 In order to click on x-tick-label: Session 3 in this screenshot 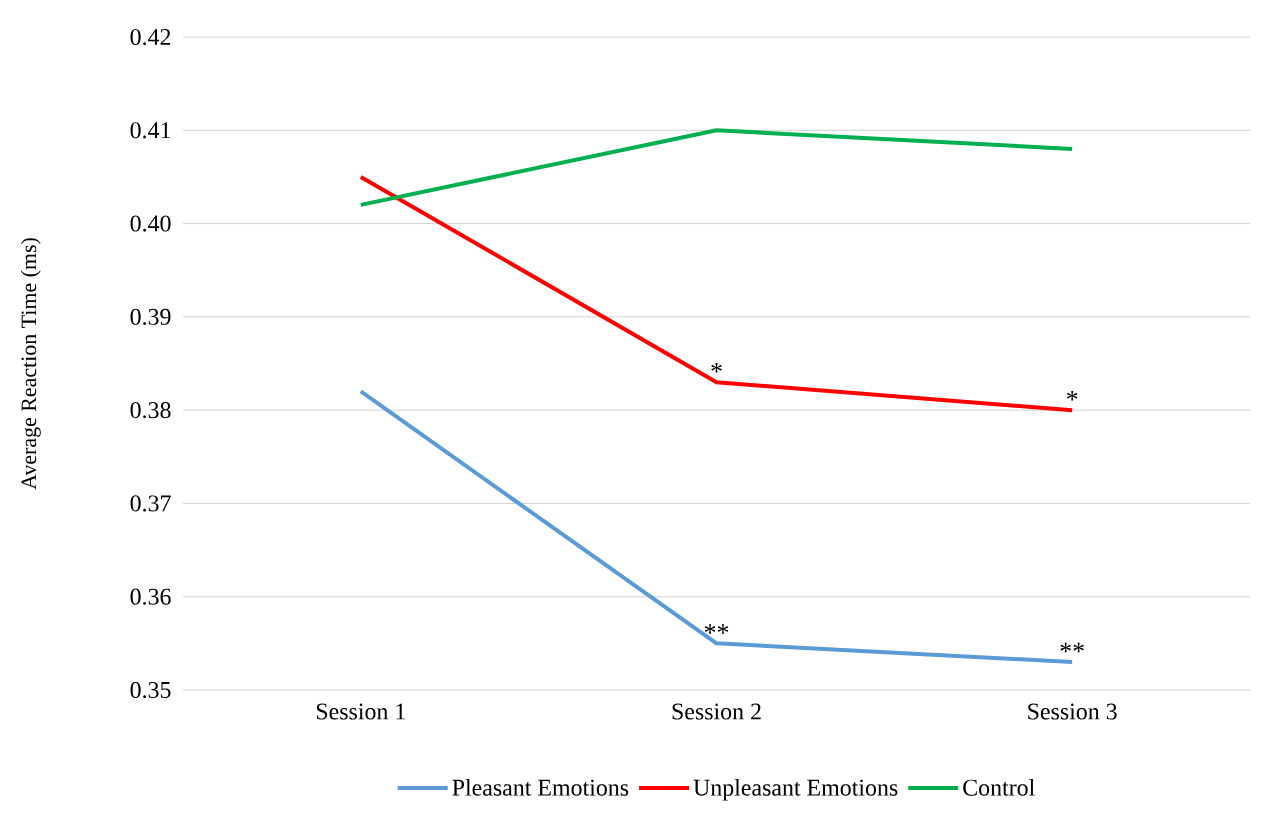, I will do `click(1072, 711)`.